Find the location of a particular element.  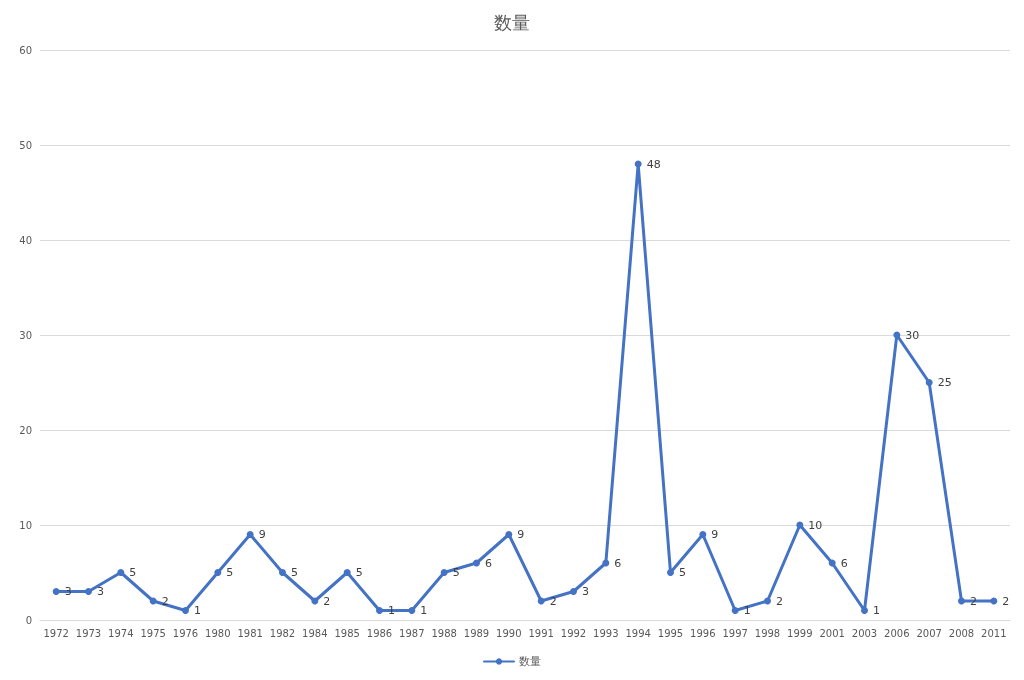

data-label: 48 is located at coordinates (653, 164).